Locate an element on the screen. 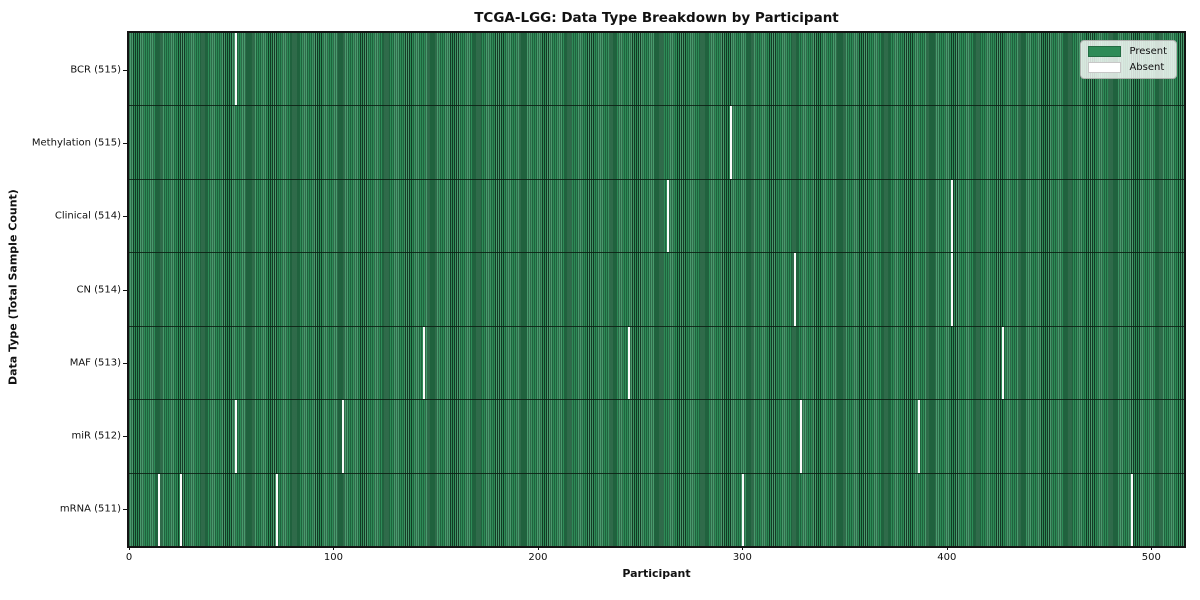 This screenshot has height=600, width=1200. row-maf is located at coordinates (656, 362).